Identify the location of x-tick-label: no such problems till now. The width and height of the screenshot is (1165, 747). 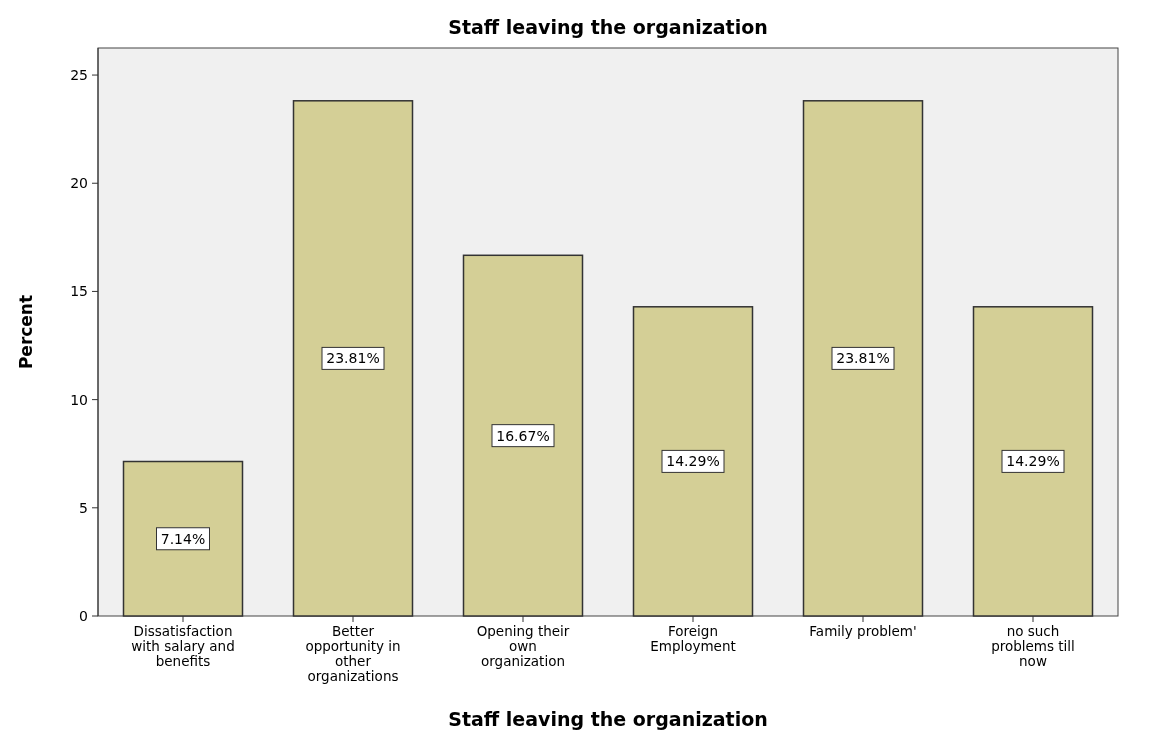
(1033, 646).